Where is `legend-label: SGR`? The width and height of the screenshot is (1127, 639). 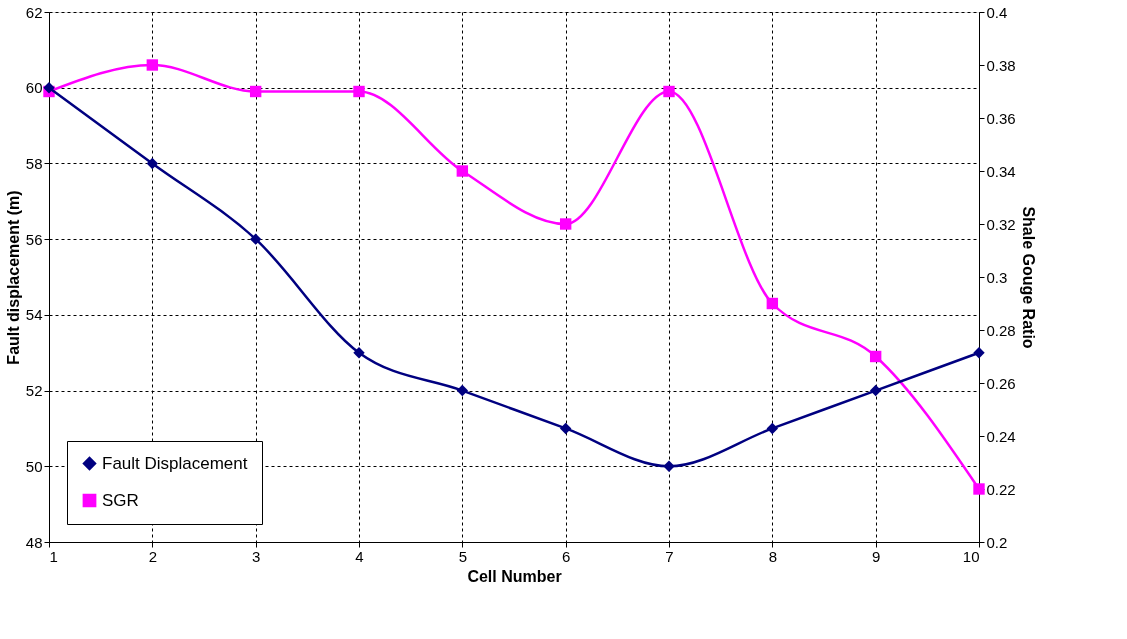 legend-label: SGR is located at coordinates (120, 500).